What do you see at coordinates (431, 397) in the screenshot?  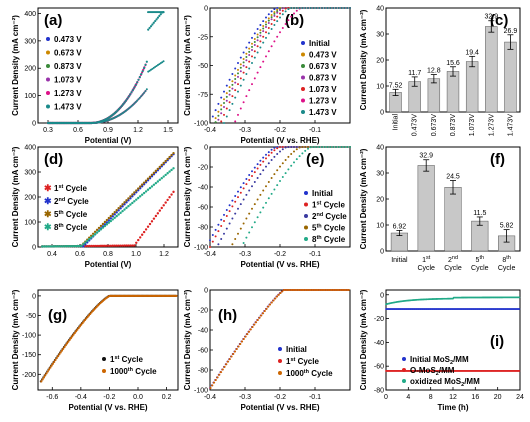 I see `x-tick-label: 8` at bounding box center [431, 397].